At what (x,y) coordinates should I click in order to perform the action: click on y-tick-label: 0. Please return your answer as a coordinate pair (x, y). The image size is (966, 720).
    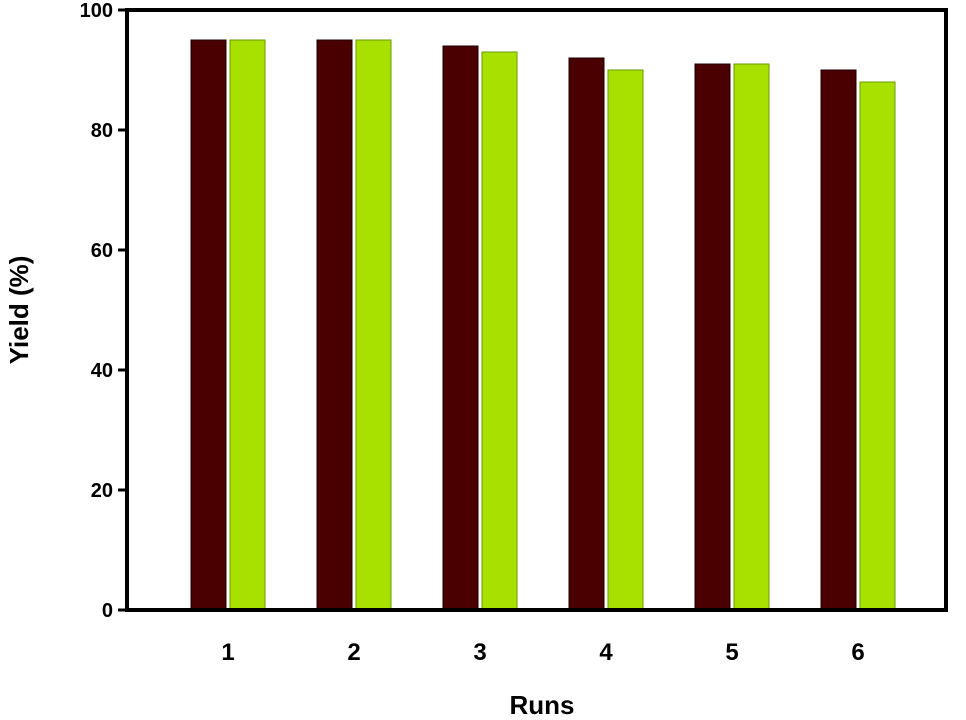
    Looking at the image, I should click on (107, 611).